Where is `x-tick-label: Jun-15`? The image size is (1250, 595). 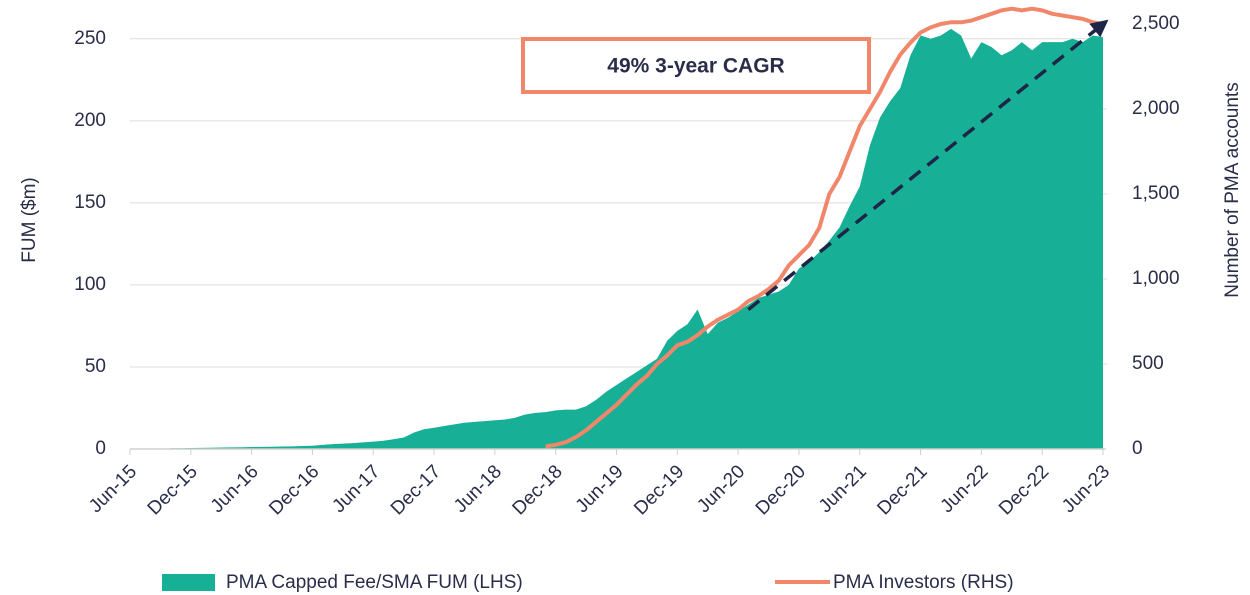
x-tick-label: Jun-15 is located at coordinates (113, 489).